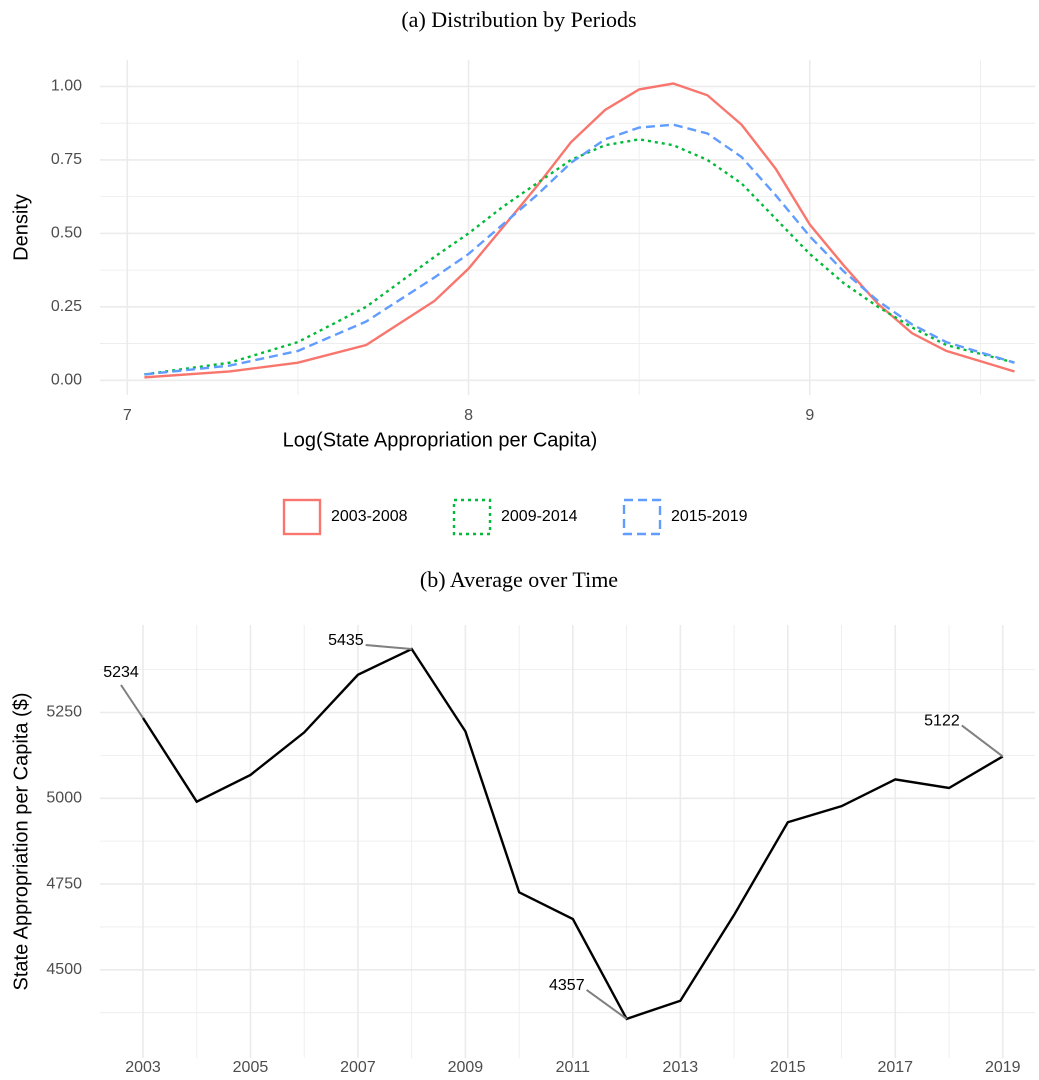 The image size is (1039, 1080). Describe the element at coordinates (143, 1067) in the screenshot. I see `x-tick-label: 2003` at that location.